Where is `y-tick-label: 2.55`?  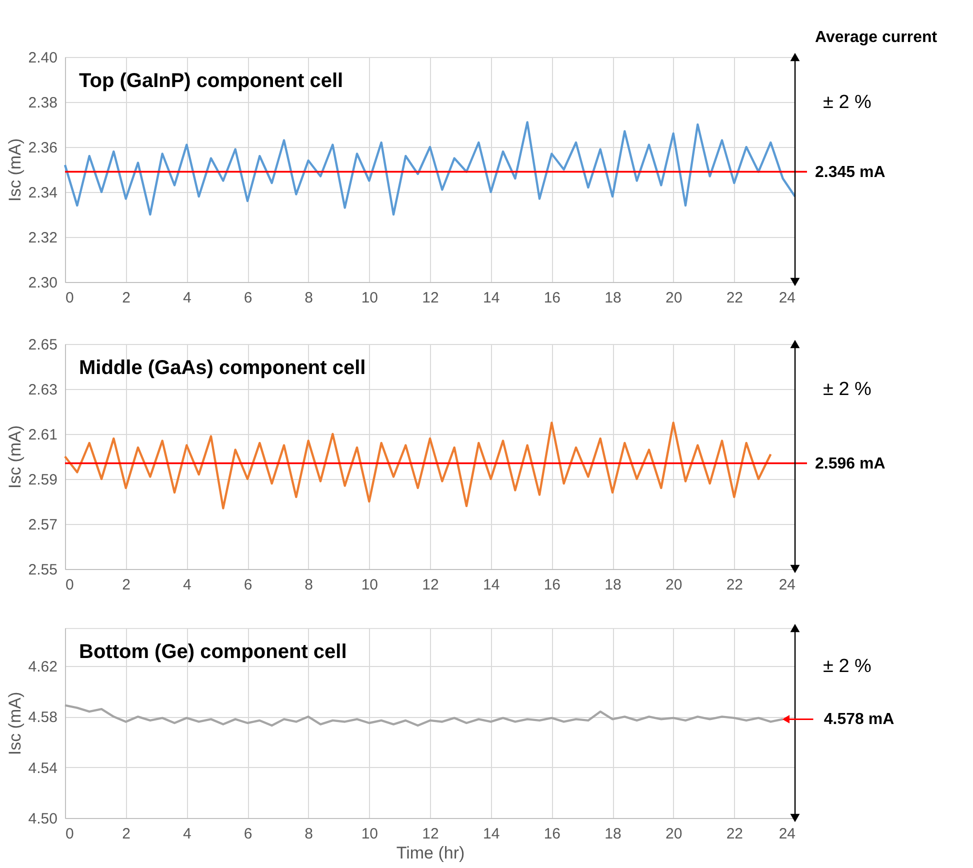
y-tick-label: 2.55 is located at coordinates (43, 570).